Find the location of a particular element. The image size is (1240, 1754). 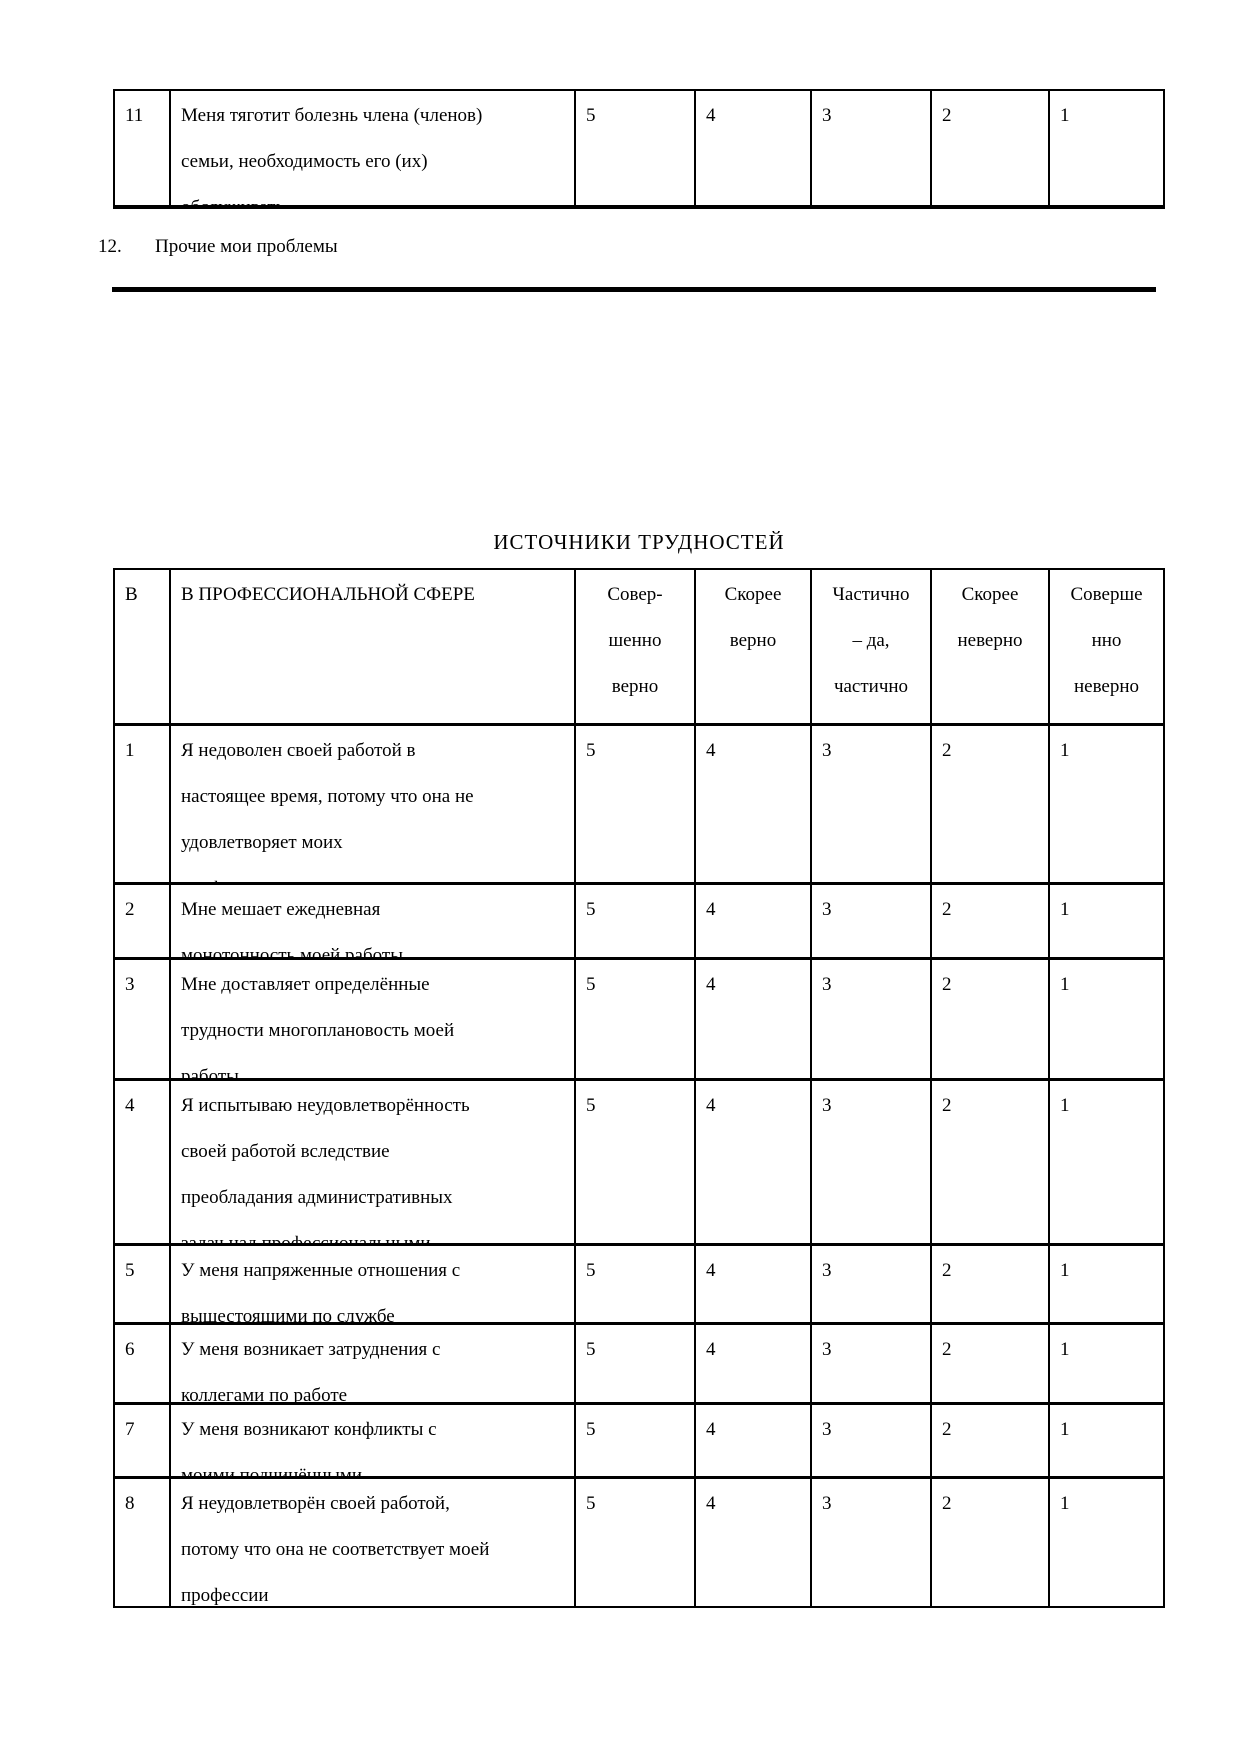

header-line: нно is located at coordinates (1106, 640).